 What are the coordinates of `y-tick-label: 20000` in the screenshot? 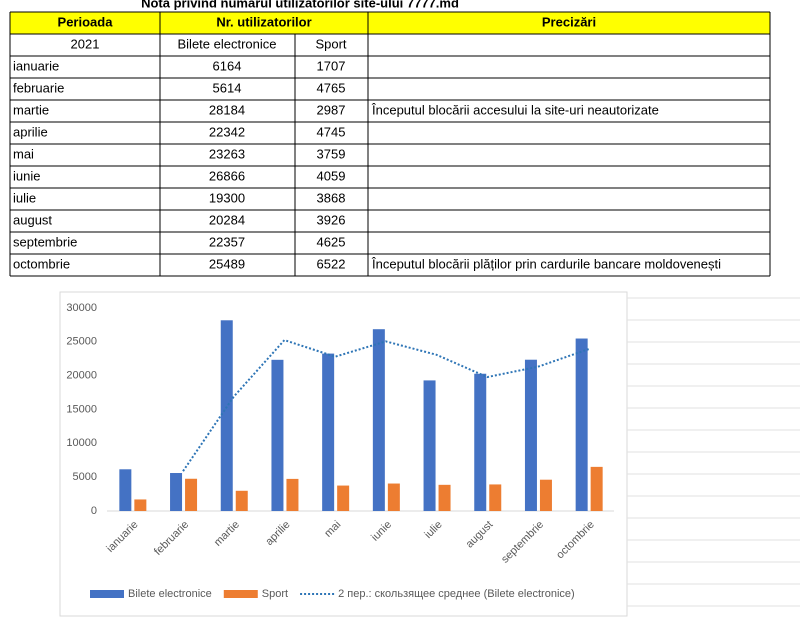 It's located at (81, 376).